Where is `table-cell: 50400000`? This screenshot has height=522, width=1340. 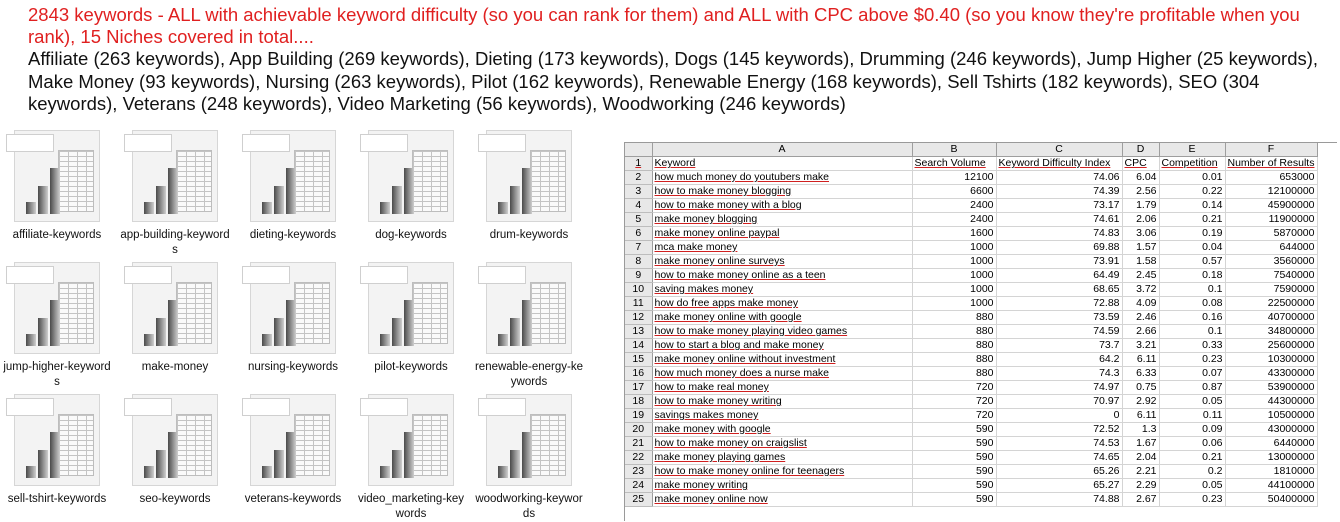 table-cell: 50400000 is located at coordinates (1271, 499).